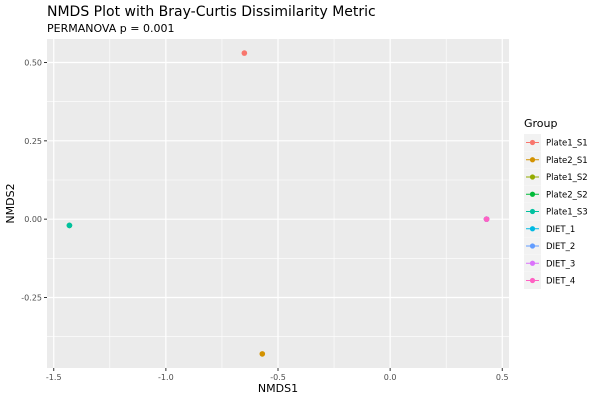 Image resolution: width=600 pixels, height=400 pixels. Describe the element at coordinates (560, 230) in the screenshot. I see `legend-label-diet-1: DIET_1` at that location.